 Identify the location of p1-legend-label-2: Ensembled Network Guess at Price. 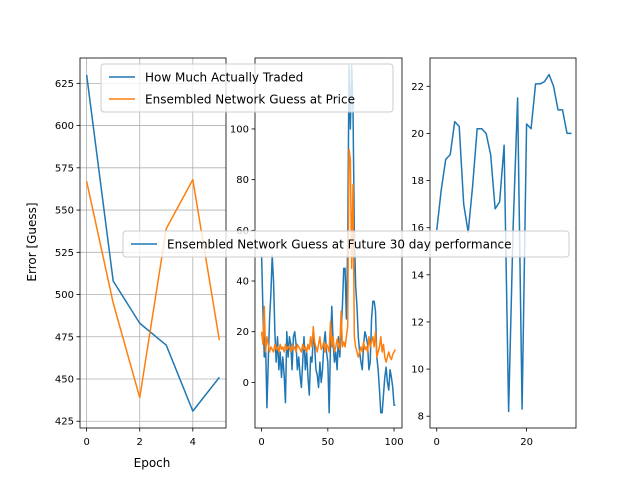
(250, 100).